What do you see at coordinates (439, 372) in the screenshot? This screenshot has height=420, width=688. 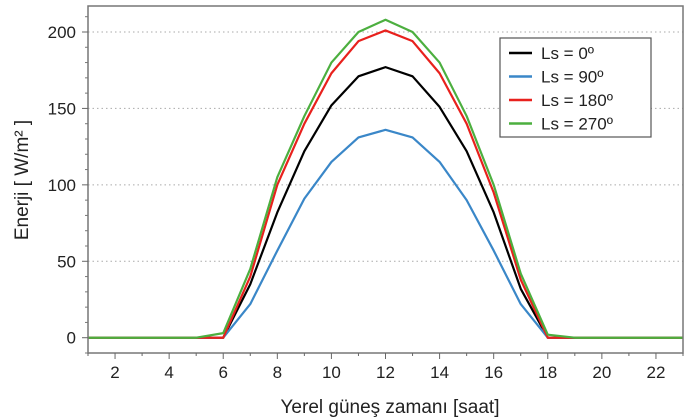 I see `x-tick-label: 14` at bounding box center [439, 372].